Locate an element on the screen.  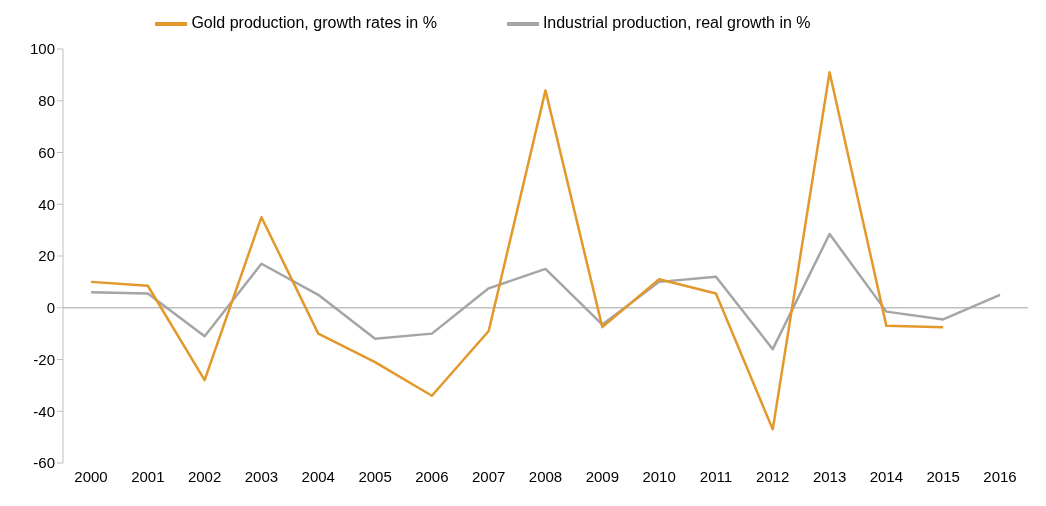
x-tick-label: 2013 is located at coordinates (829, 476).